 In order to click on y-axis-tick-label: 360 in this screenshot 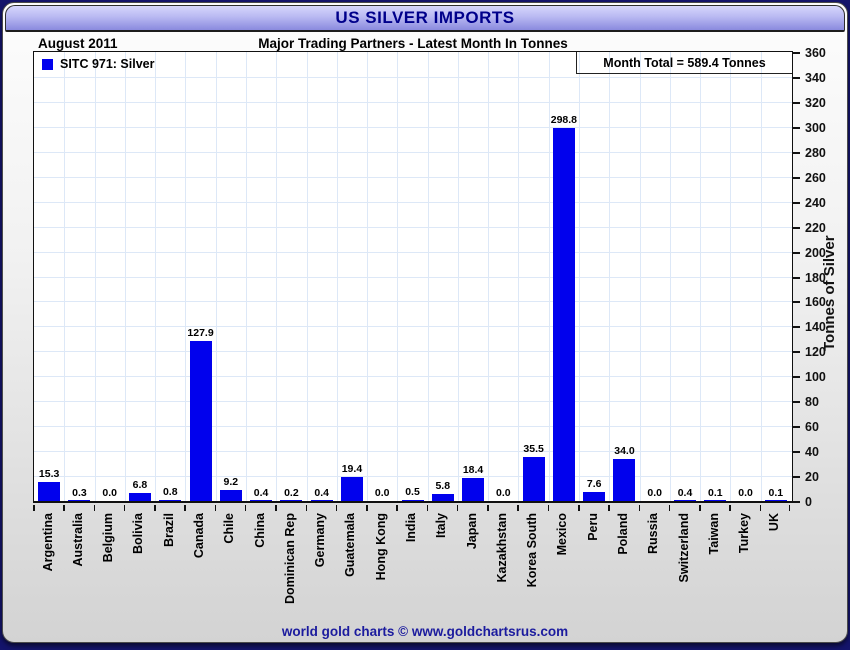, I will do `click(815, 53)`.